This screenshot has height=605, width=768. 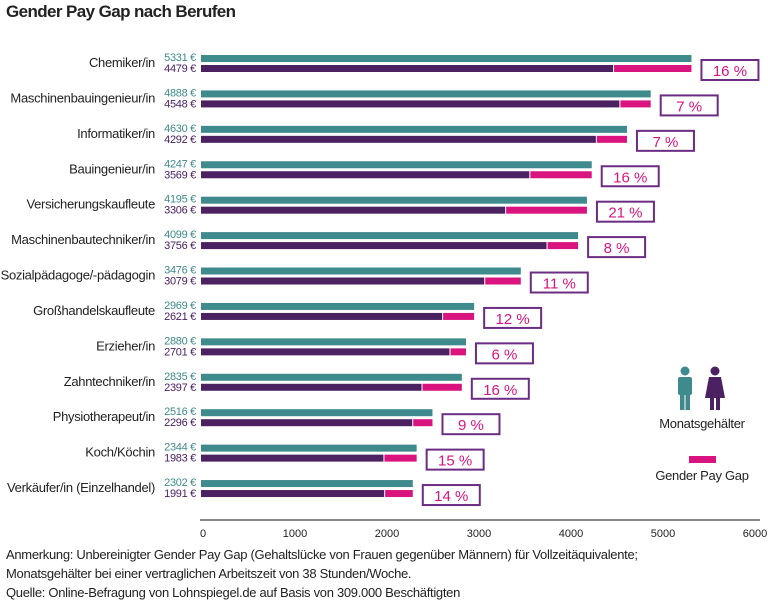 I want to click on woman-icon, so click(x=715, y=388).